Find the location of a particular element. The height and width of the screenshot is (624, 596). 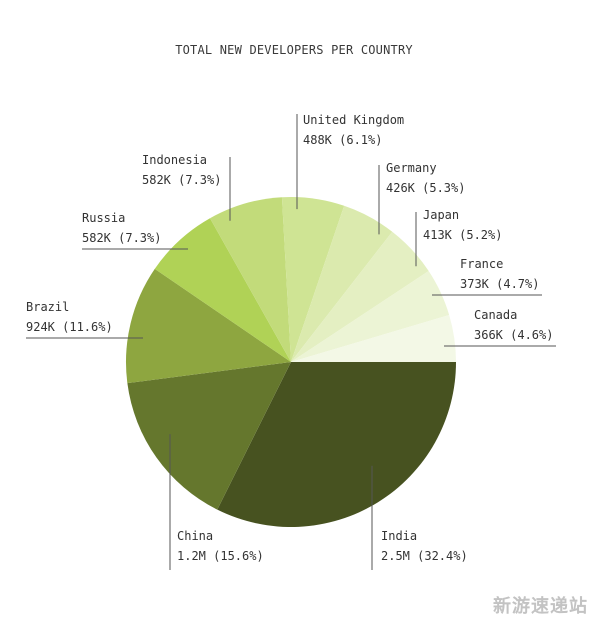

pie-slice-india is located at coordinates (336, 444).